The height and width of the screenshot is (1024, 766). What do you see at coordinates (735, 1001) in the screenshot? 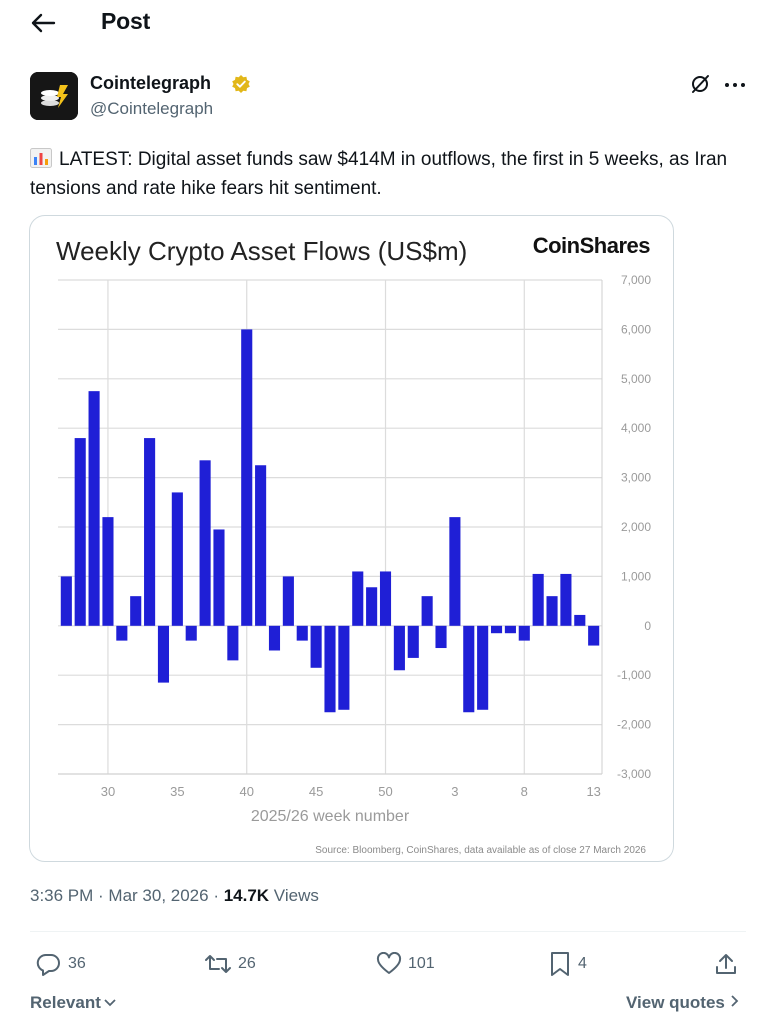
I see `chevron-right-icon` at bounding box center [735, 1001].